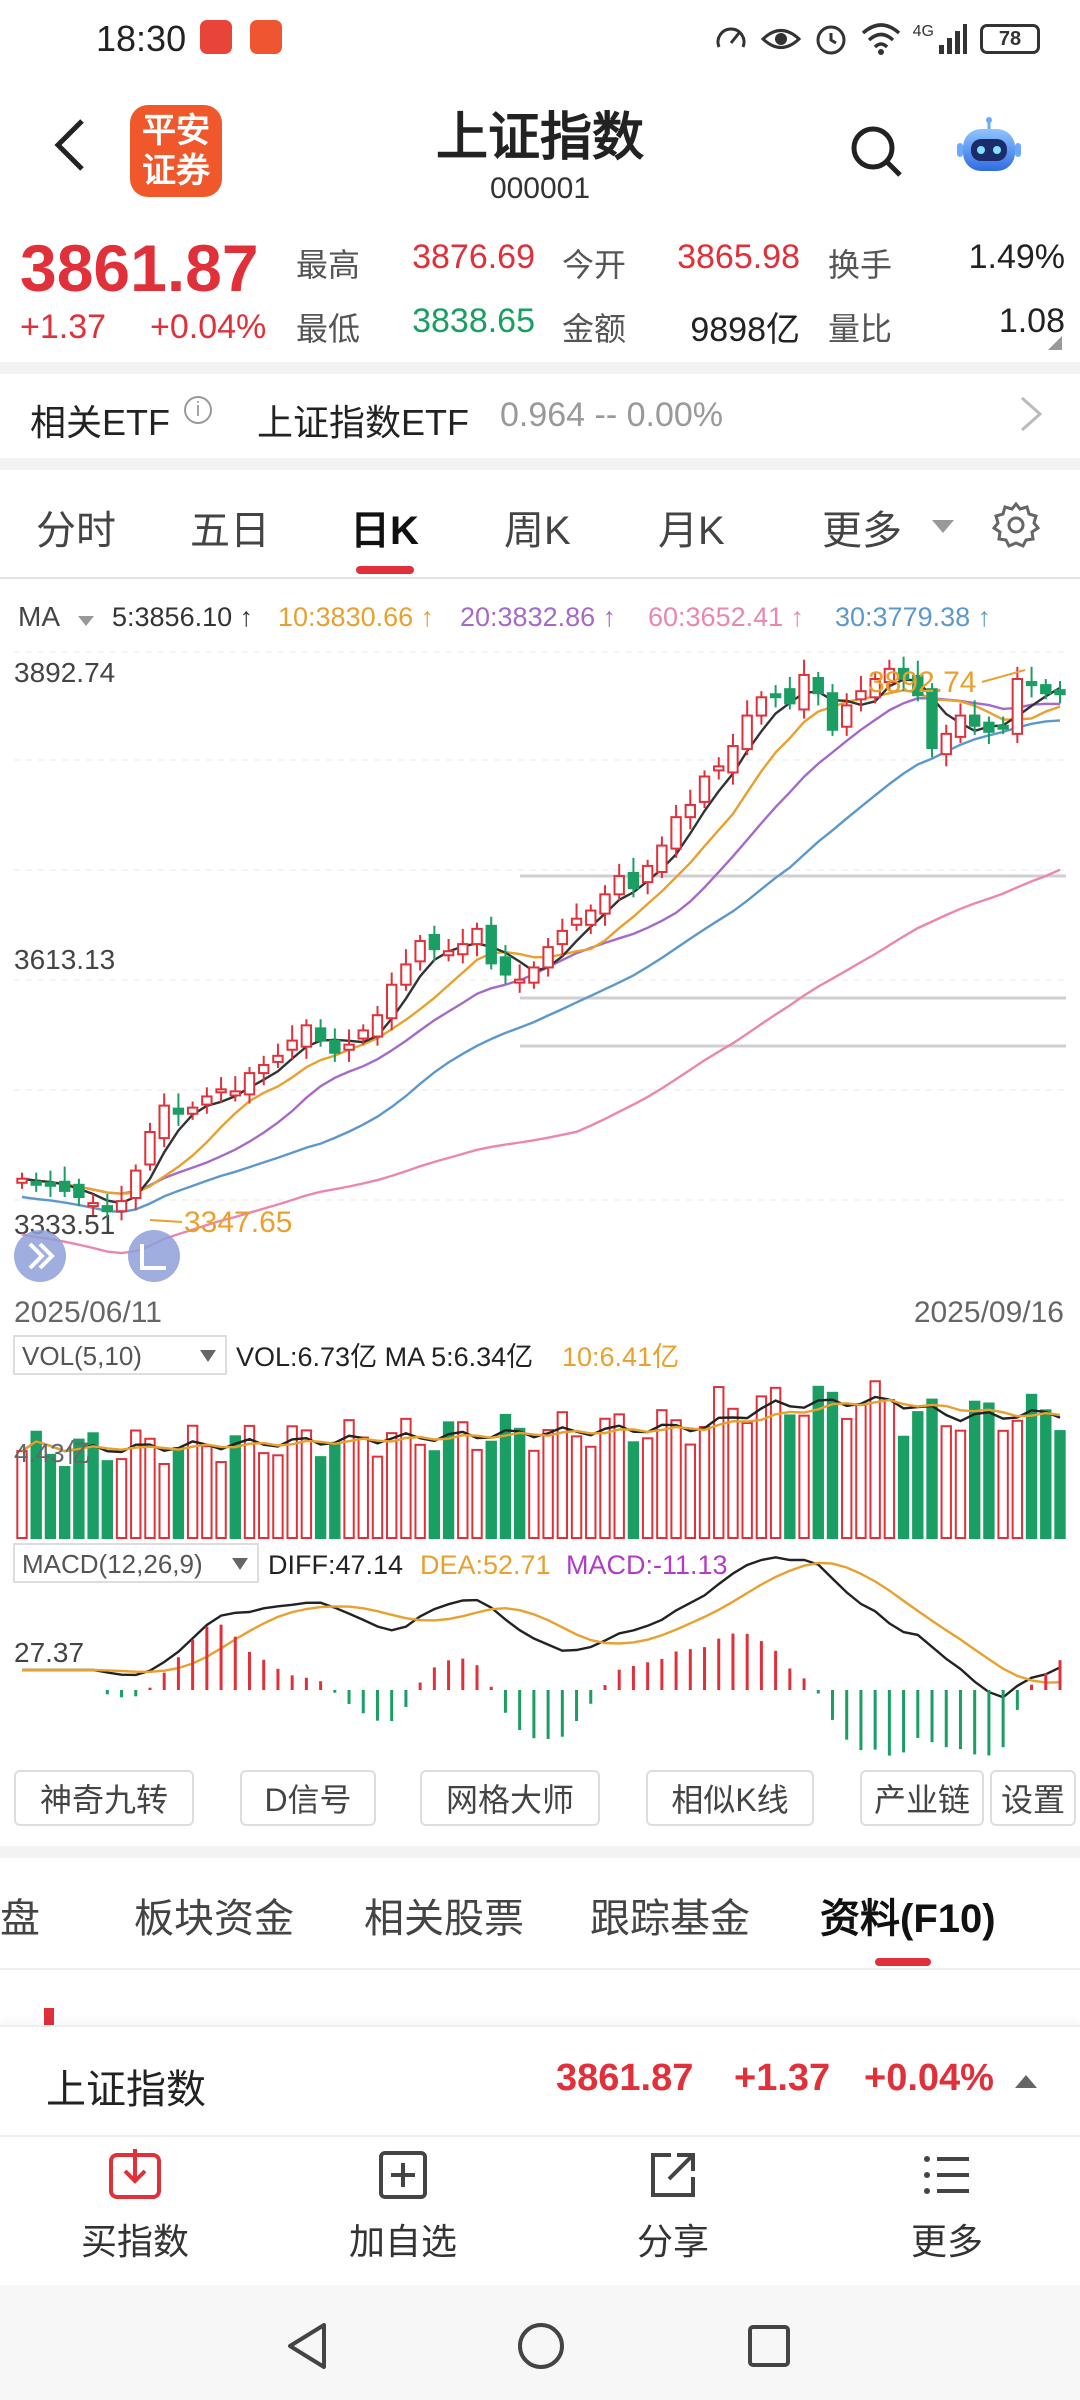 Image resolution: width=1080 pixels, height=2400 pixels. Describe the element at coordinates (403, 2206) in the screenshot. I see `add-watchlist-button: 加自选` at that location.